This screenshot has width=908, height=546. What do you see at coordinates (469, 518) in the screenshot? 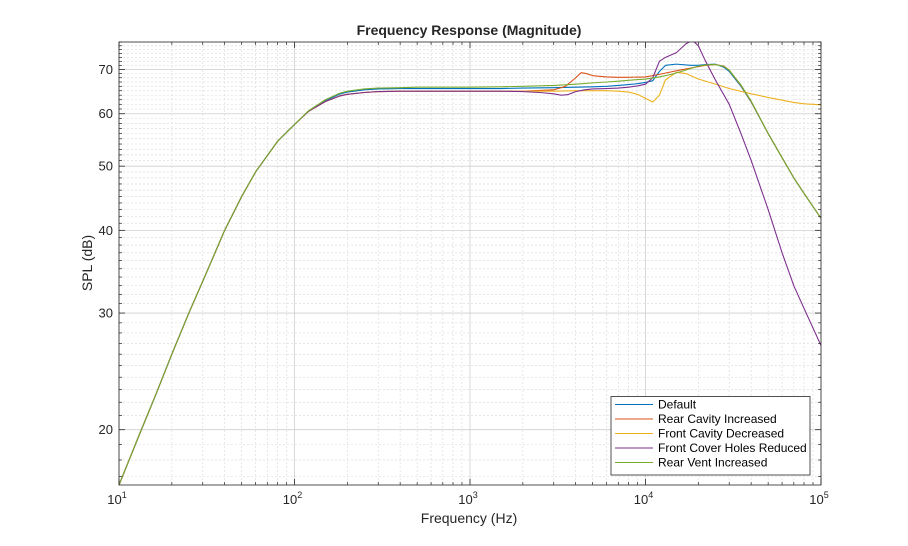
I see `x-axis-label: Frequency (Hz)` at bounding box center [469, 518].